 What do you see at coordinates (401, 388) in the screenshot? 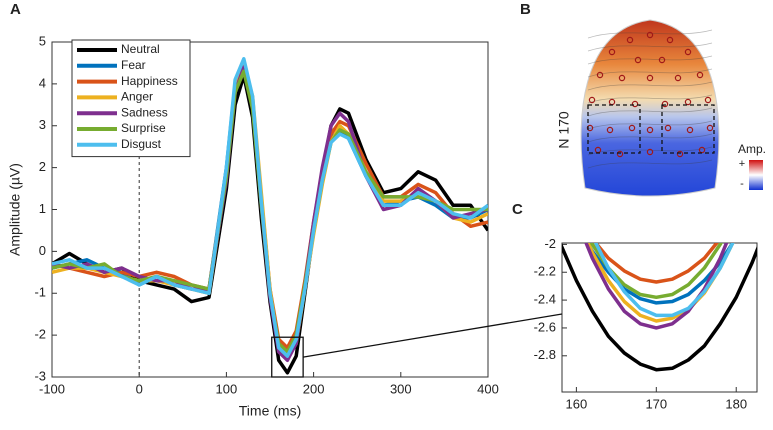
I see `x-tick-label: 300` at bounding box center [401, 388].